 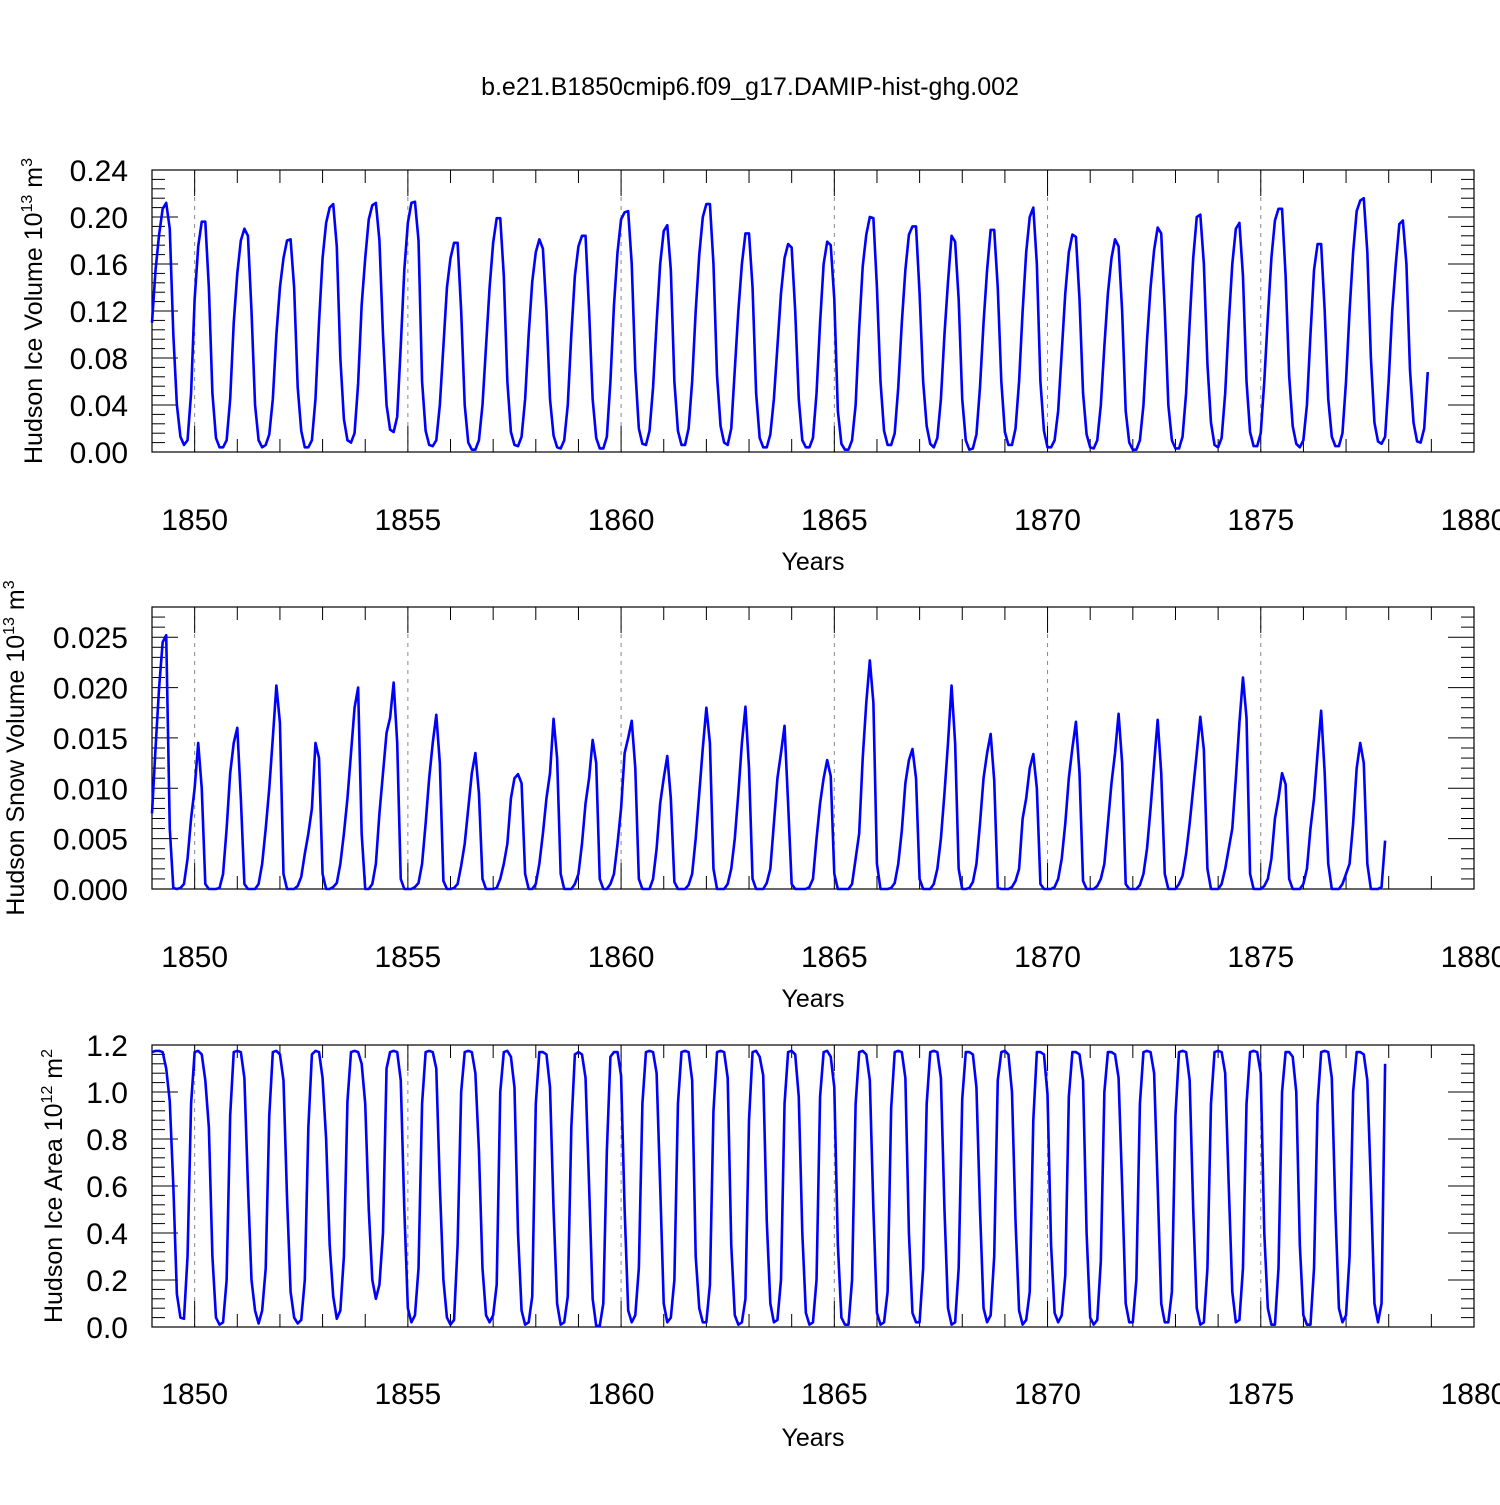 What do you see at coordinates (99, 218) in the screenshot?
I see `y-tick-label: 0.20` at bounding box center [99, 218].